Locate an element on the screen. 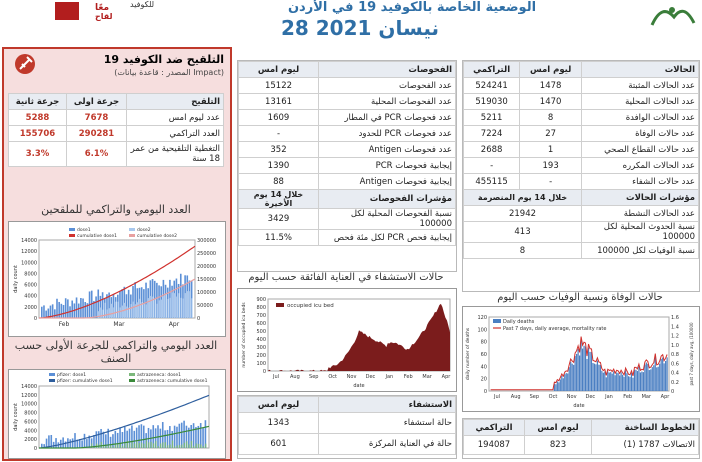  table-row: حالة استشفاء 1343 is located at coordinates (347, 423).